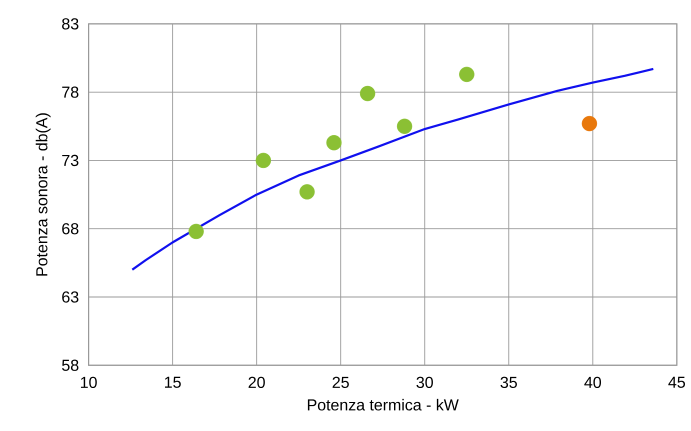 The height and width of the screenshot is (431, 691). What do you see at coordinates (70, 228) in the screenshot?
I see `y-tick-label: 68` at bounding box center [70, 228].